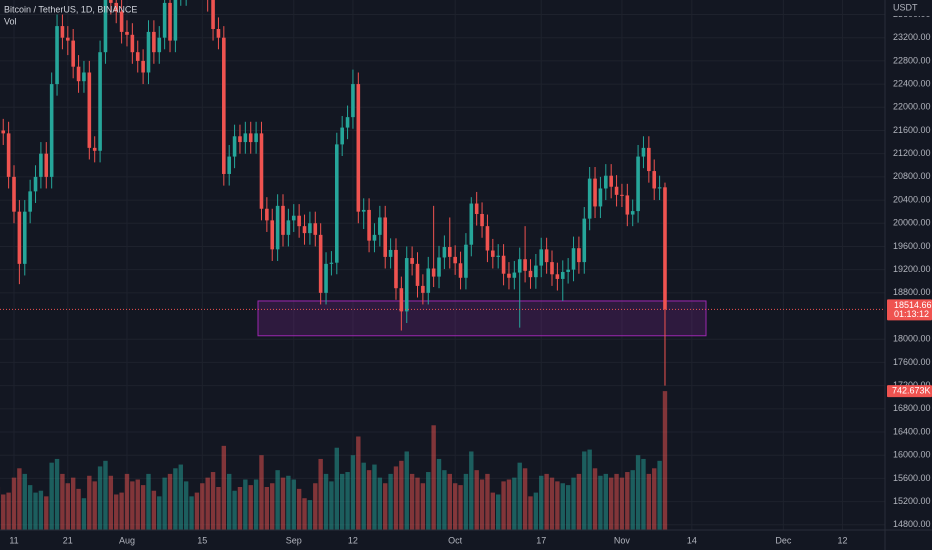 This screenshot has width=932, height=550. I want to click on y-tick-label: 17600.00, so click(912, 362).